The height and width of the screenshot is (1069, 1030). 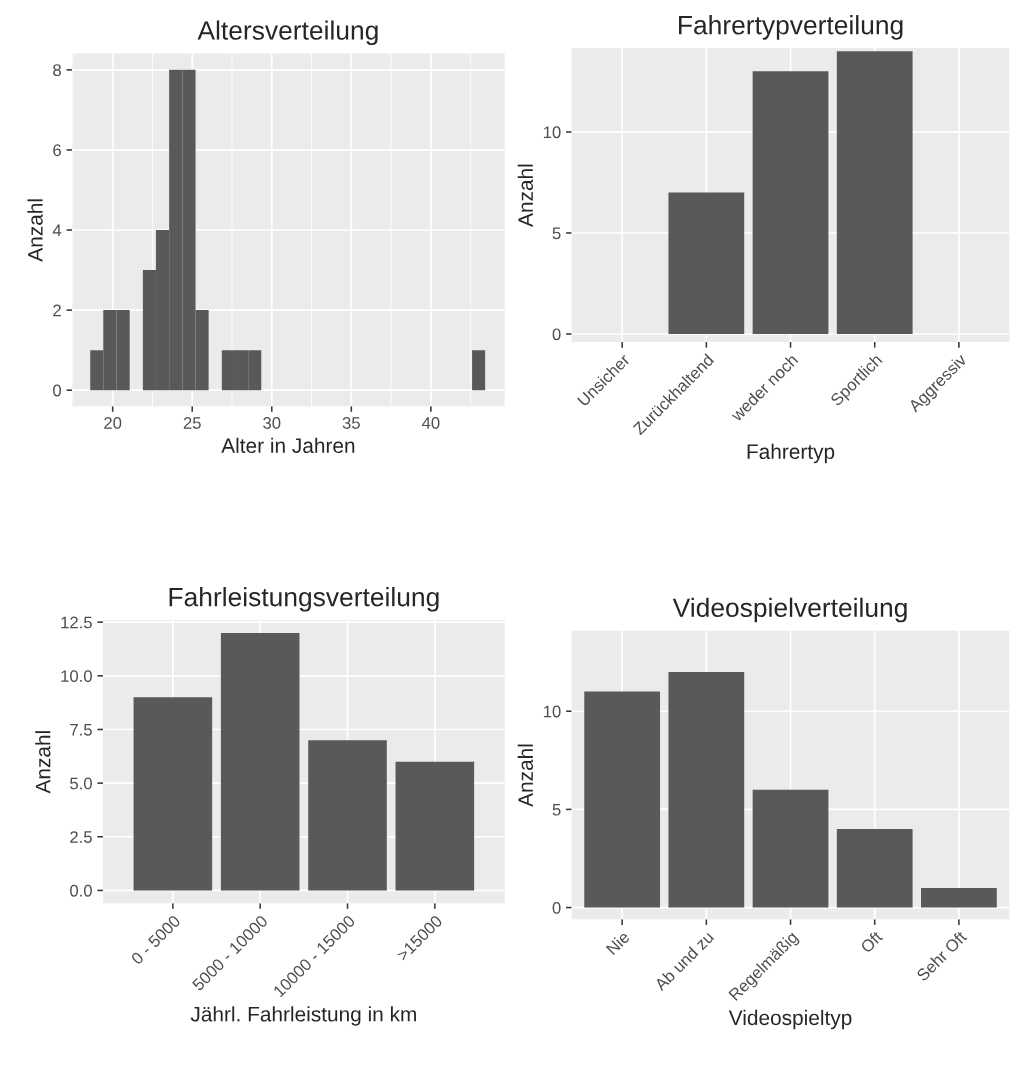 What do you see at coordinates (430, 423) in the screenshot?
I see `x-tick-label: 40` at bounding box center [430, 423].